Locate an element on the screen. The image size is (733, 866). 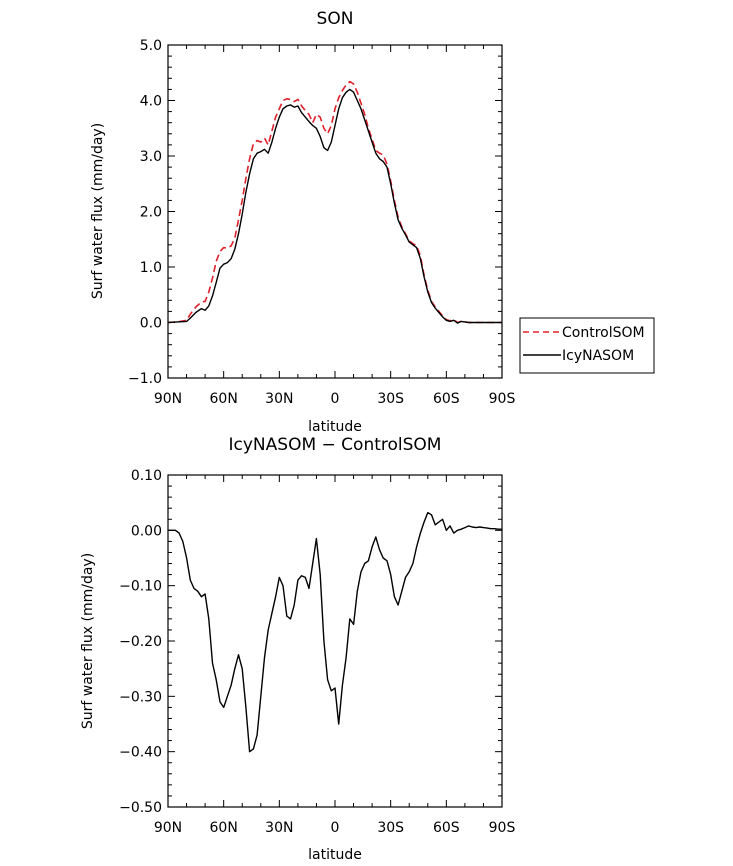
x-axis-label-top: latitude is located at coordinates (335, 427).